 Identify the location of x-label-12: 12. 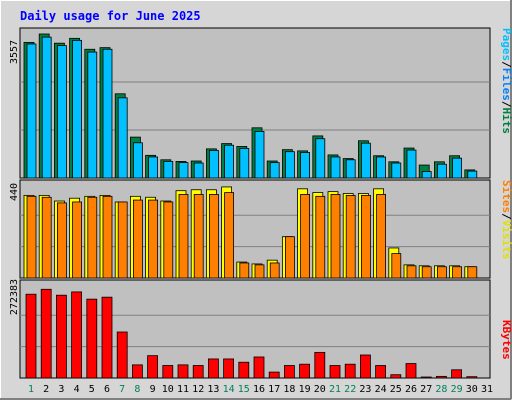
(198, 389).